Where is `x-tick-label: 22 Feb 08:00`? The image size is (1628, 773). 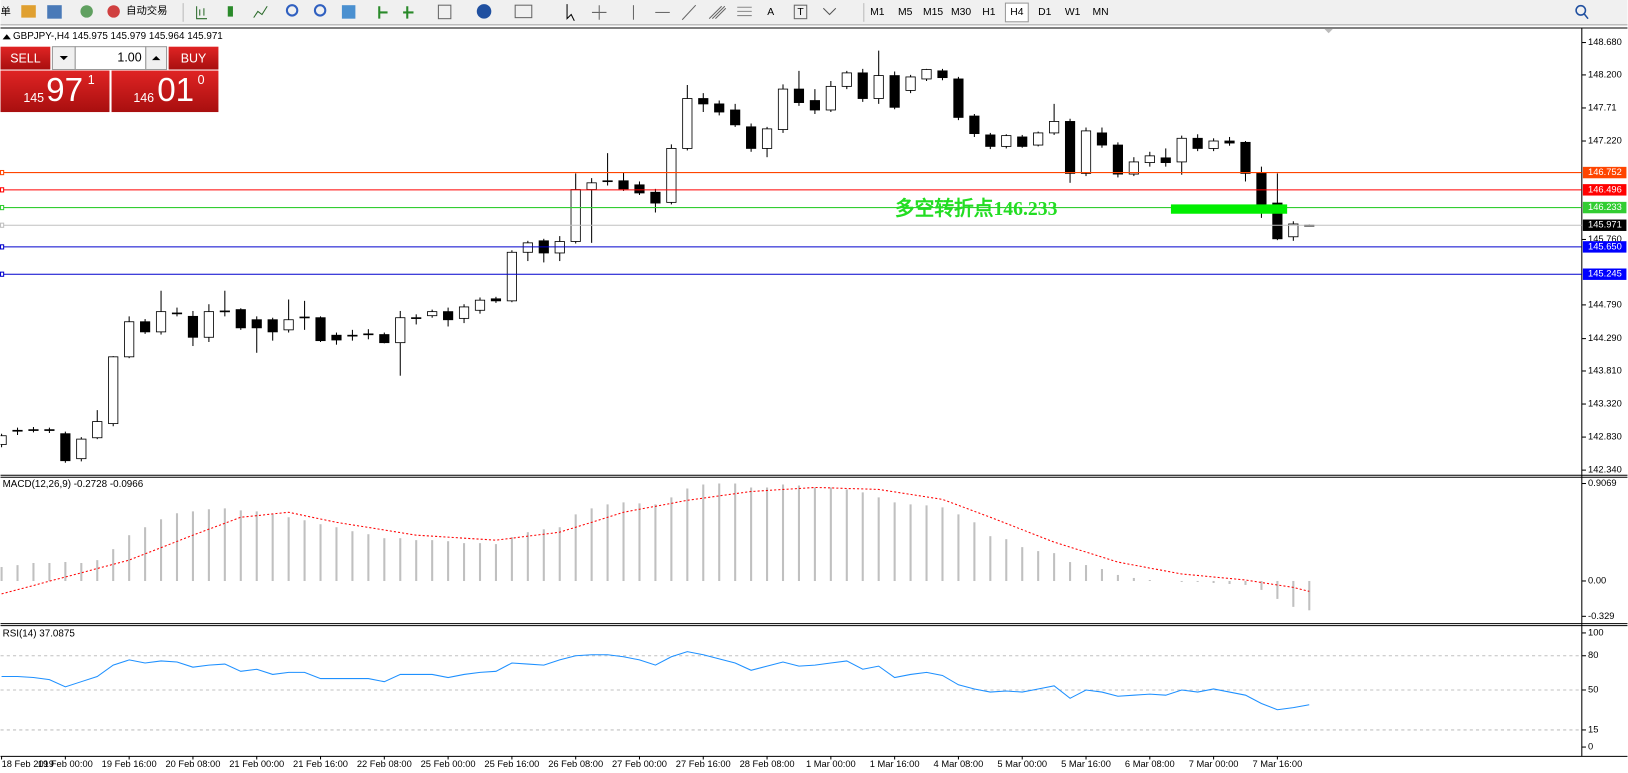
x-tick-label: 22 Feb 08:00 is located at coordinates (384, 764).